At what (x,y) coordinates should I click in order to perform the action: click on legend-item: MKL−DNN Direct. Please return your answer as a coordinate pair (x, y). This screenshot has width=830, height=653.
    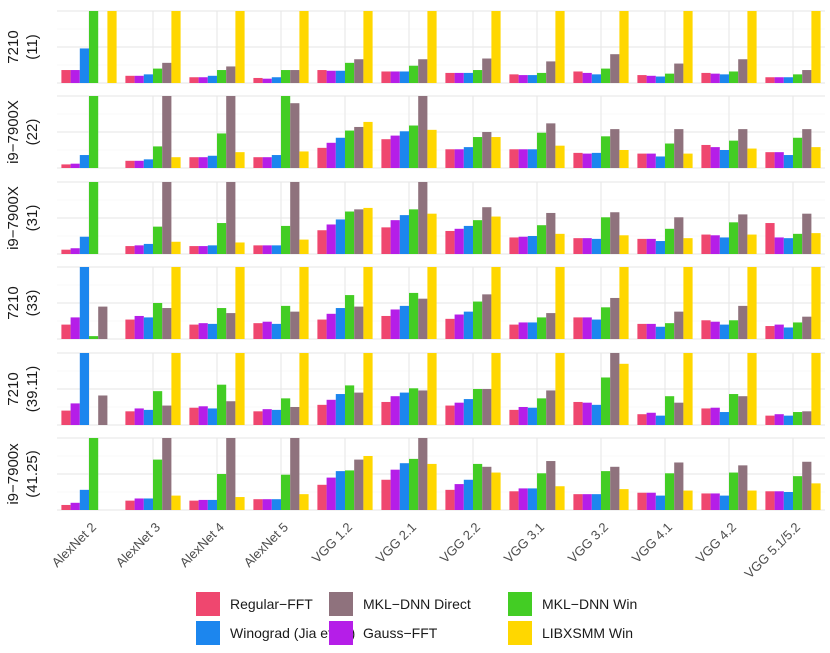
    Looking at the image, I should click on (400, 604).